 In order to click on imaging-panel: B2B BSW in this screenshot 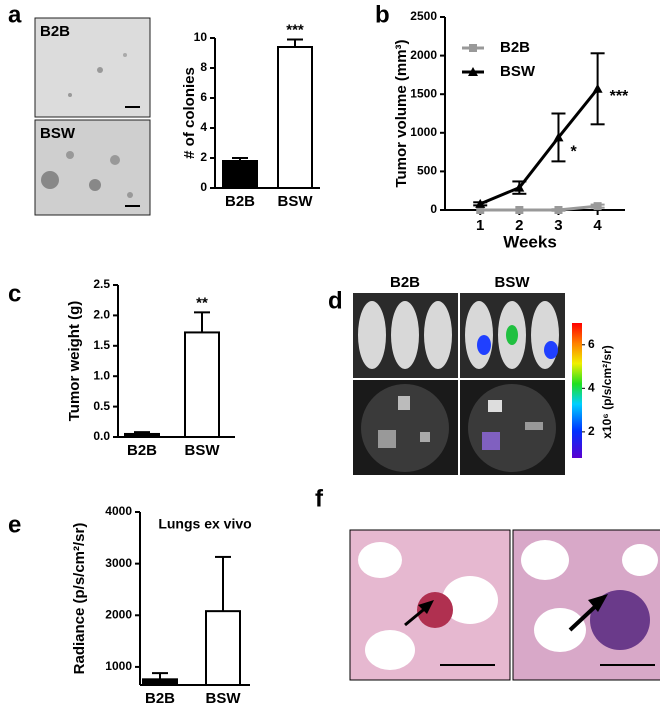, I will do `click(467, 374)`.